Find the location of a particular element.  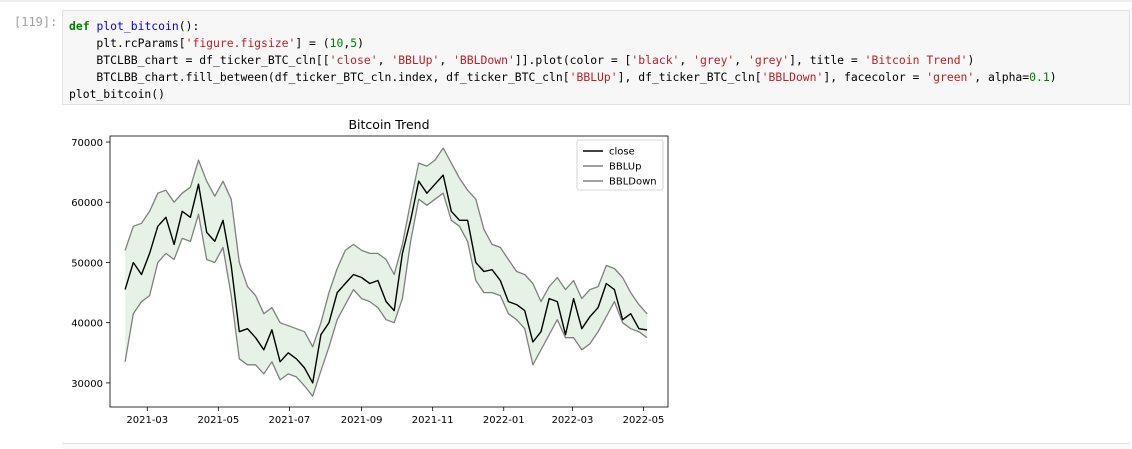

code-token: ]].plot(color = [ is located at coordinates (573, 60).